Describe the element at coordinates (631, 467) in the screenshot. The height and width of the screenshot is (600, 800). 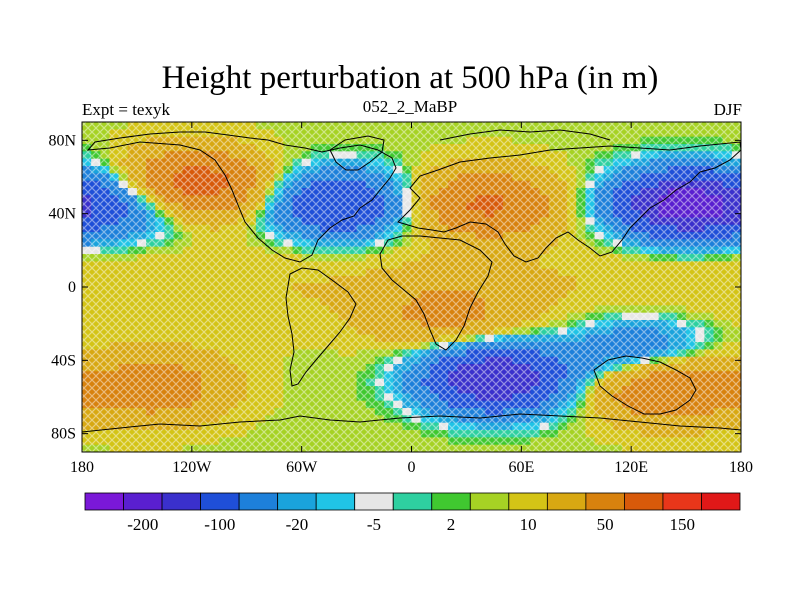
I see `x-tick-label: 120E` at that location.